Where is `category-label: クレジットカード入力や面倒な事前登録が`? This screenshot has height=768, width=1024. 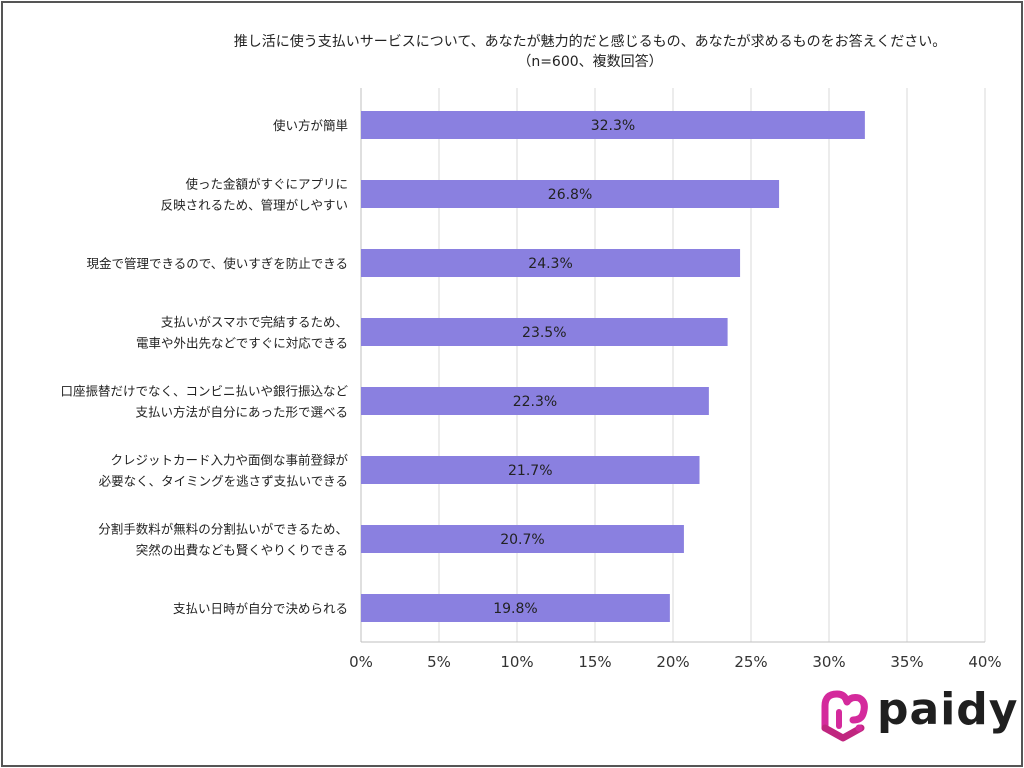 category-label: クレジットカード入力や面倒な事前登録が is located at coordinates (229, 460).